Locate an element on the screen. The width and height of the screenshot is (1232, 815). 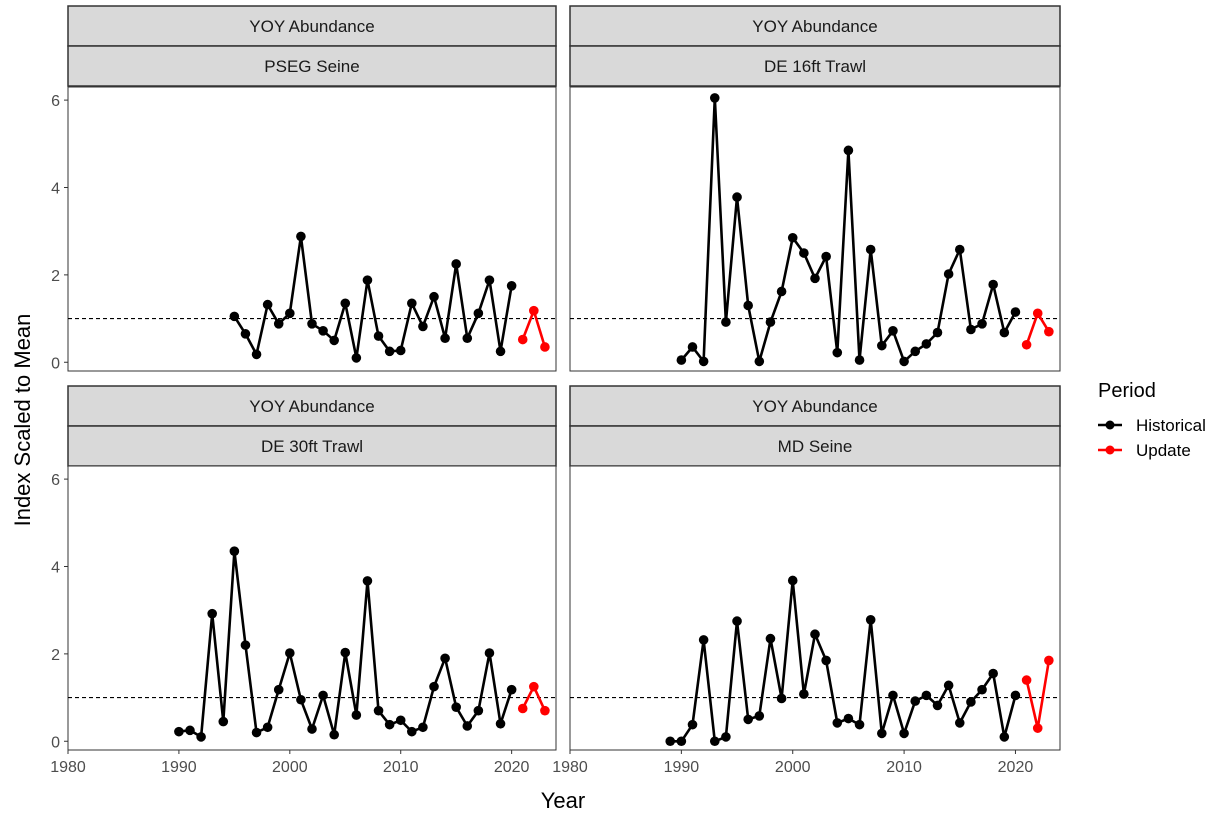
facet-strip-label-survey: DE 30ft Trawl is located at coordinates (312, 446).